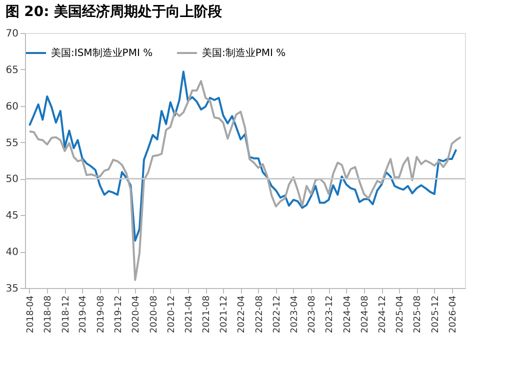  Describe the element at coordinates (12, 252) in the screenshot. I see `y-tick-label: 40` at that location.